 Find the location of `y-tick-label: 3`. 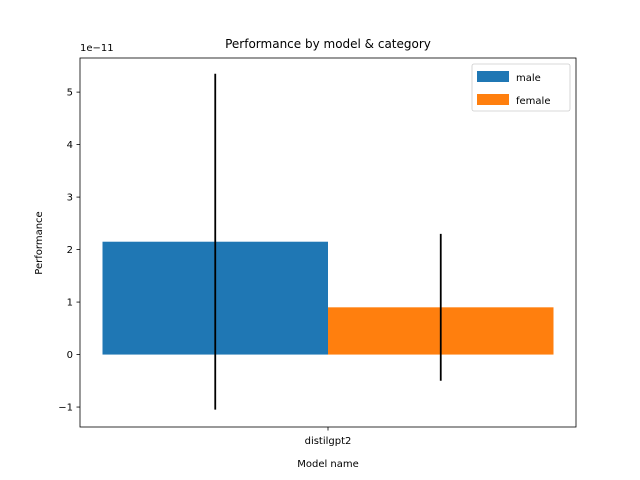

y-tick-label: 3 is located at coordinates (70, 198).